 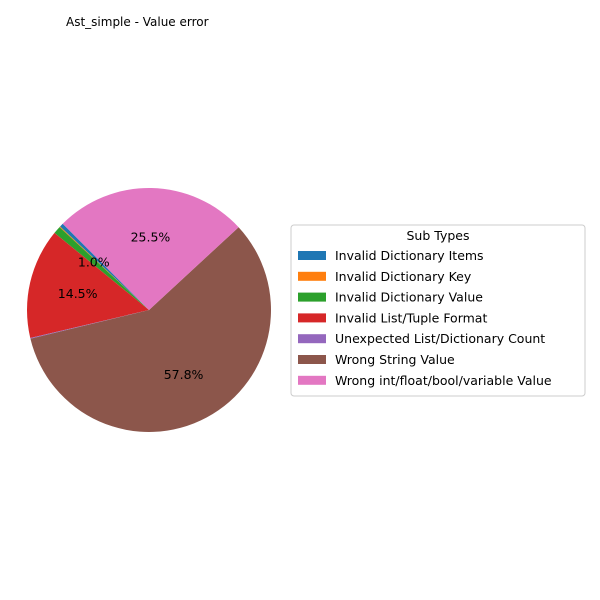 What do you see at coordinates (312, 297) in the screenshot?
I see `legend-swatch-invalid-dictionary-value` at bounding box center [312, 297].